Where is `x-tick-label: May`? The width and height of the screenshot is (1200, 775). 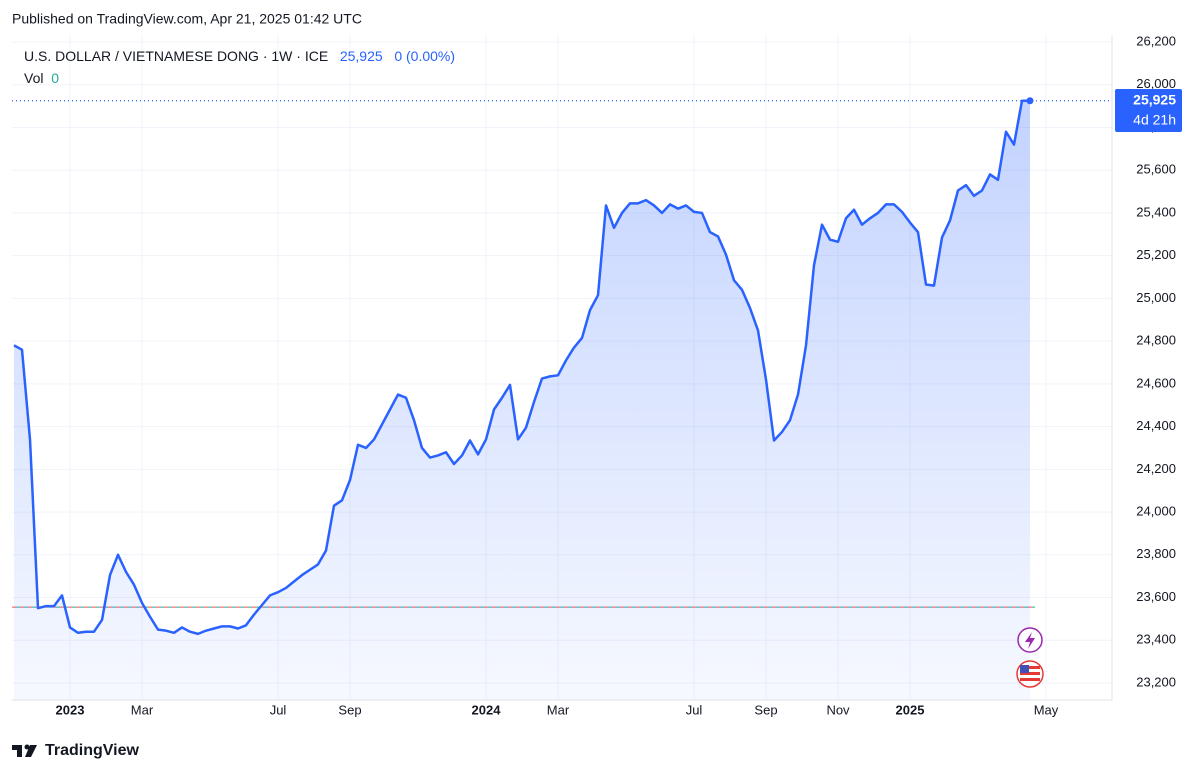
x-tick-label: May is located at coordinates (1046, 709).